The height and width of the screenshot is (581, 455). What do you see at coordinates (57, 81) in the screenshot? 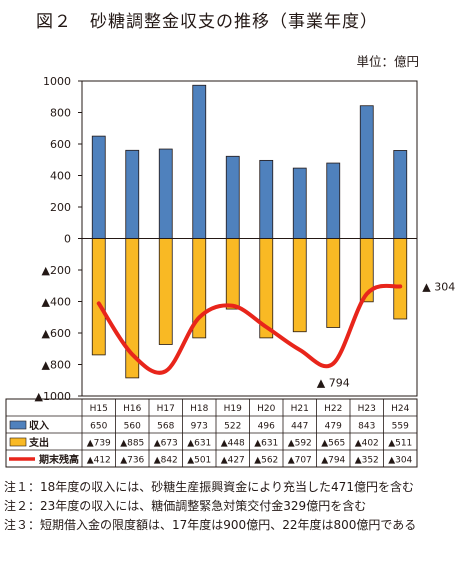
I see `y-tick-label: 1000` at bounding box center [57, 81].